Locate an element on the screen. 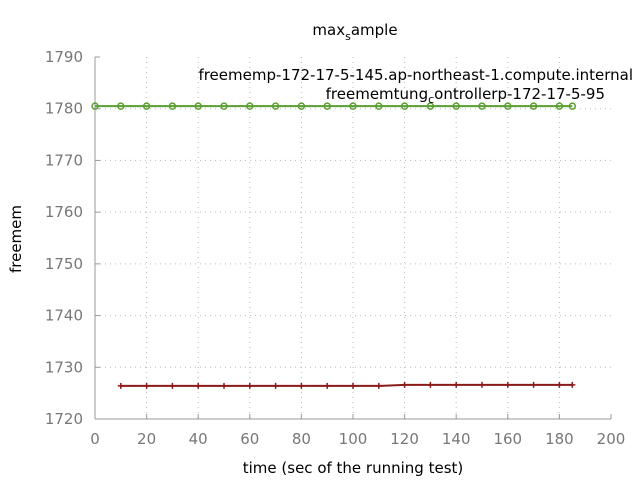  y-tick-label: 1770 is located at coordinates (64, 160).